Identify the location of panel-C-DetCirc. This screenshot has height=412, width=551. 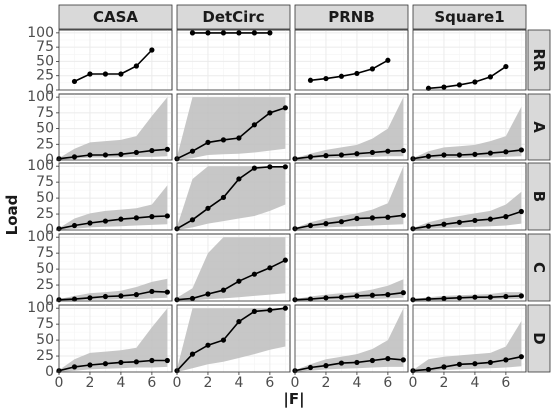
(232, 268).